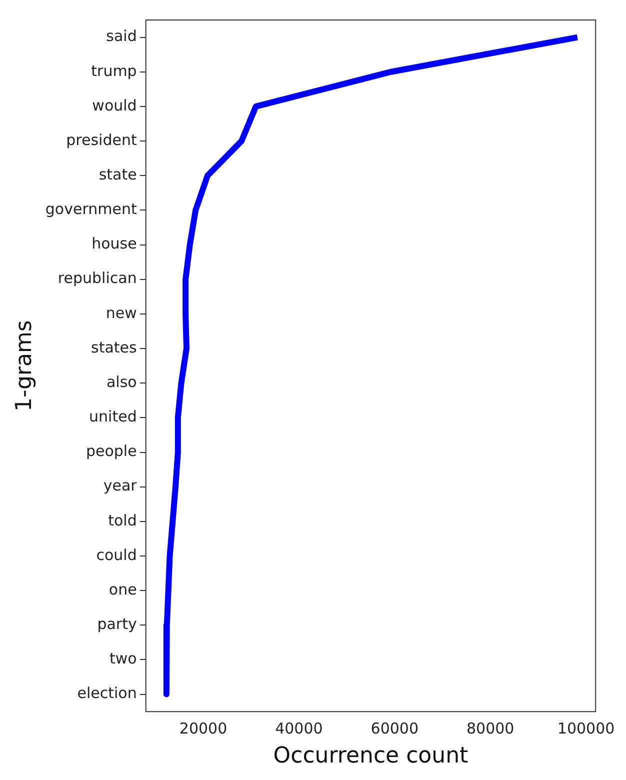 The width and height of the screenshot is (626, 780). What do you see at coordinates (107, 693) in the screenshot?
I see `y-tick-label: election` at bounding box center [107, 693].